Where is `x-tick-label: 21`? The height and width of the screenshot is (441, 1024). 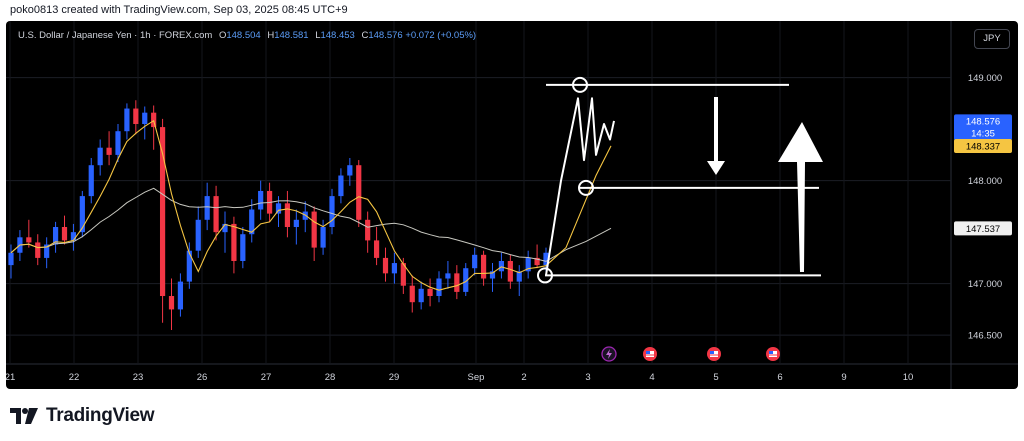
x-tick-label: 21 is located at coordinates (10, 377).